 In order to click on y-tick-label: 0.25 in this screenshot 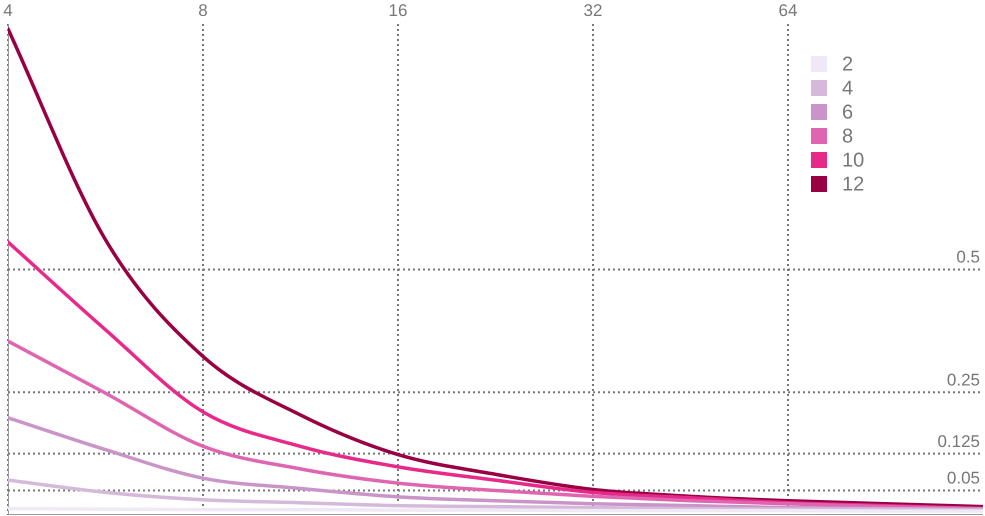, I will do `click(963, 380)`.